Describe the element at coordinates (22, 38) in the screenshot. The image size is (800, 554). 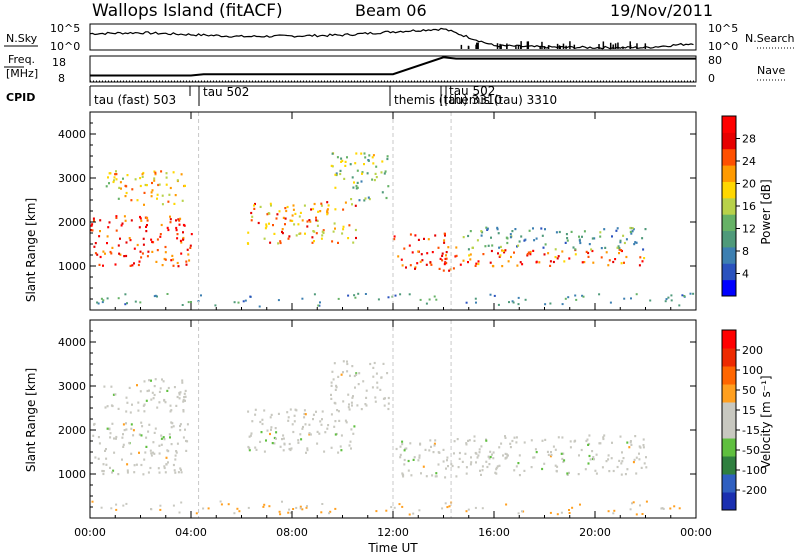
I see `nsky-label: N.Sky` at that location.